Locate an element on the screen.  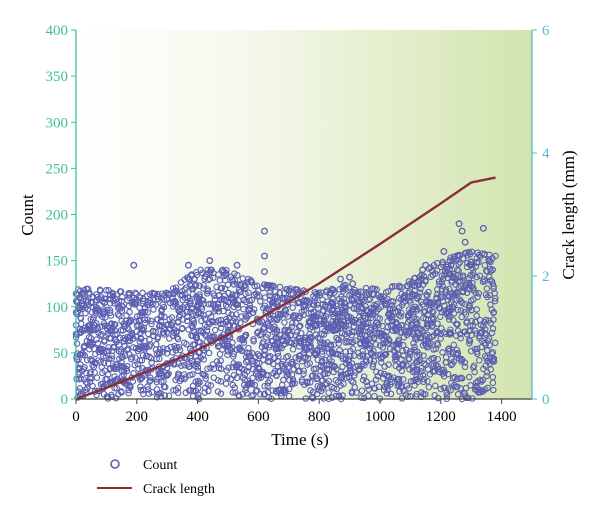
y-left-tick-label: 50 is located at coordinates (60, 354).